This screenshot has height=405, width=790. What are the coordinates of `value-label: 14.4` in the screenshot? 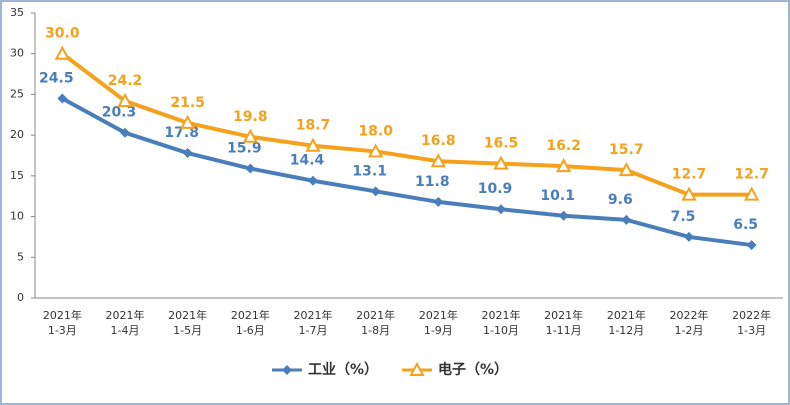 It's located at (307, 161).